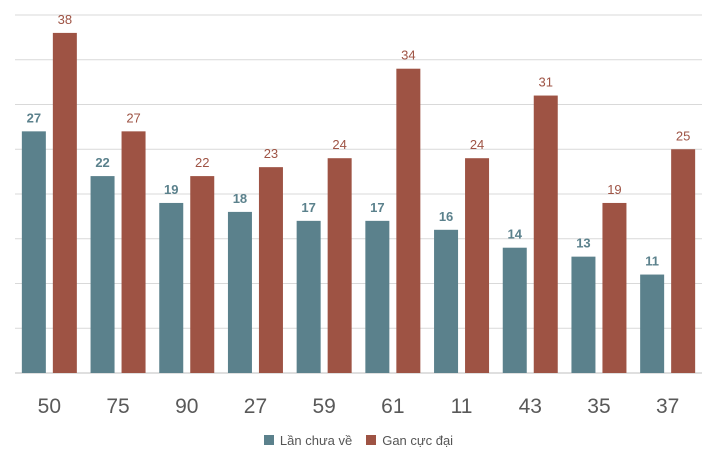 This screenshot has height=462, width=717. Describe the element at coordinates (583, 243) in the screenshot. I see `data-label-series-1-35: 13` at that location.